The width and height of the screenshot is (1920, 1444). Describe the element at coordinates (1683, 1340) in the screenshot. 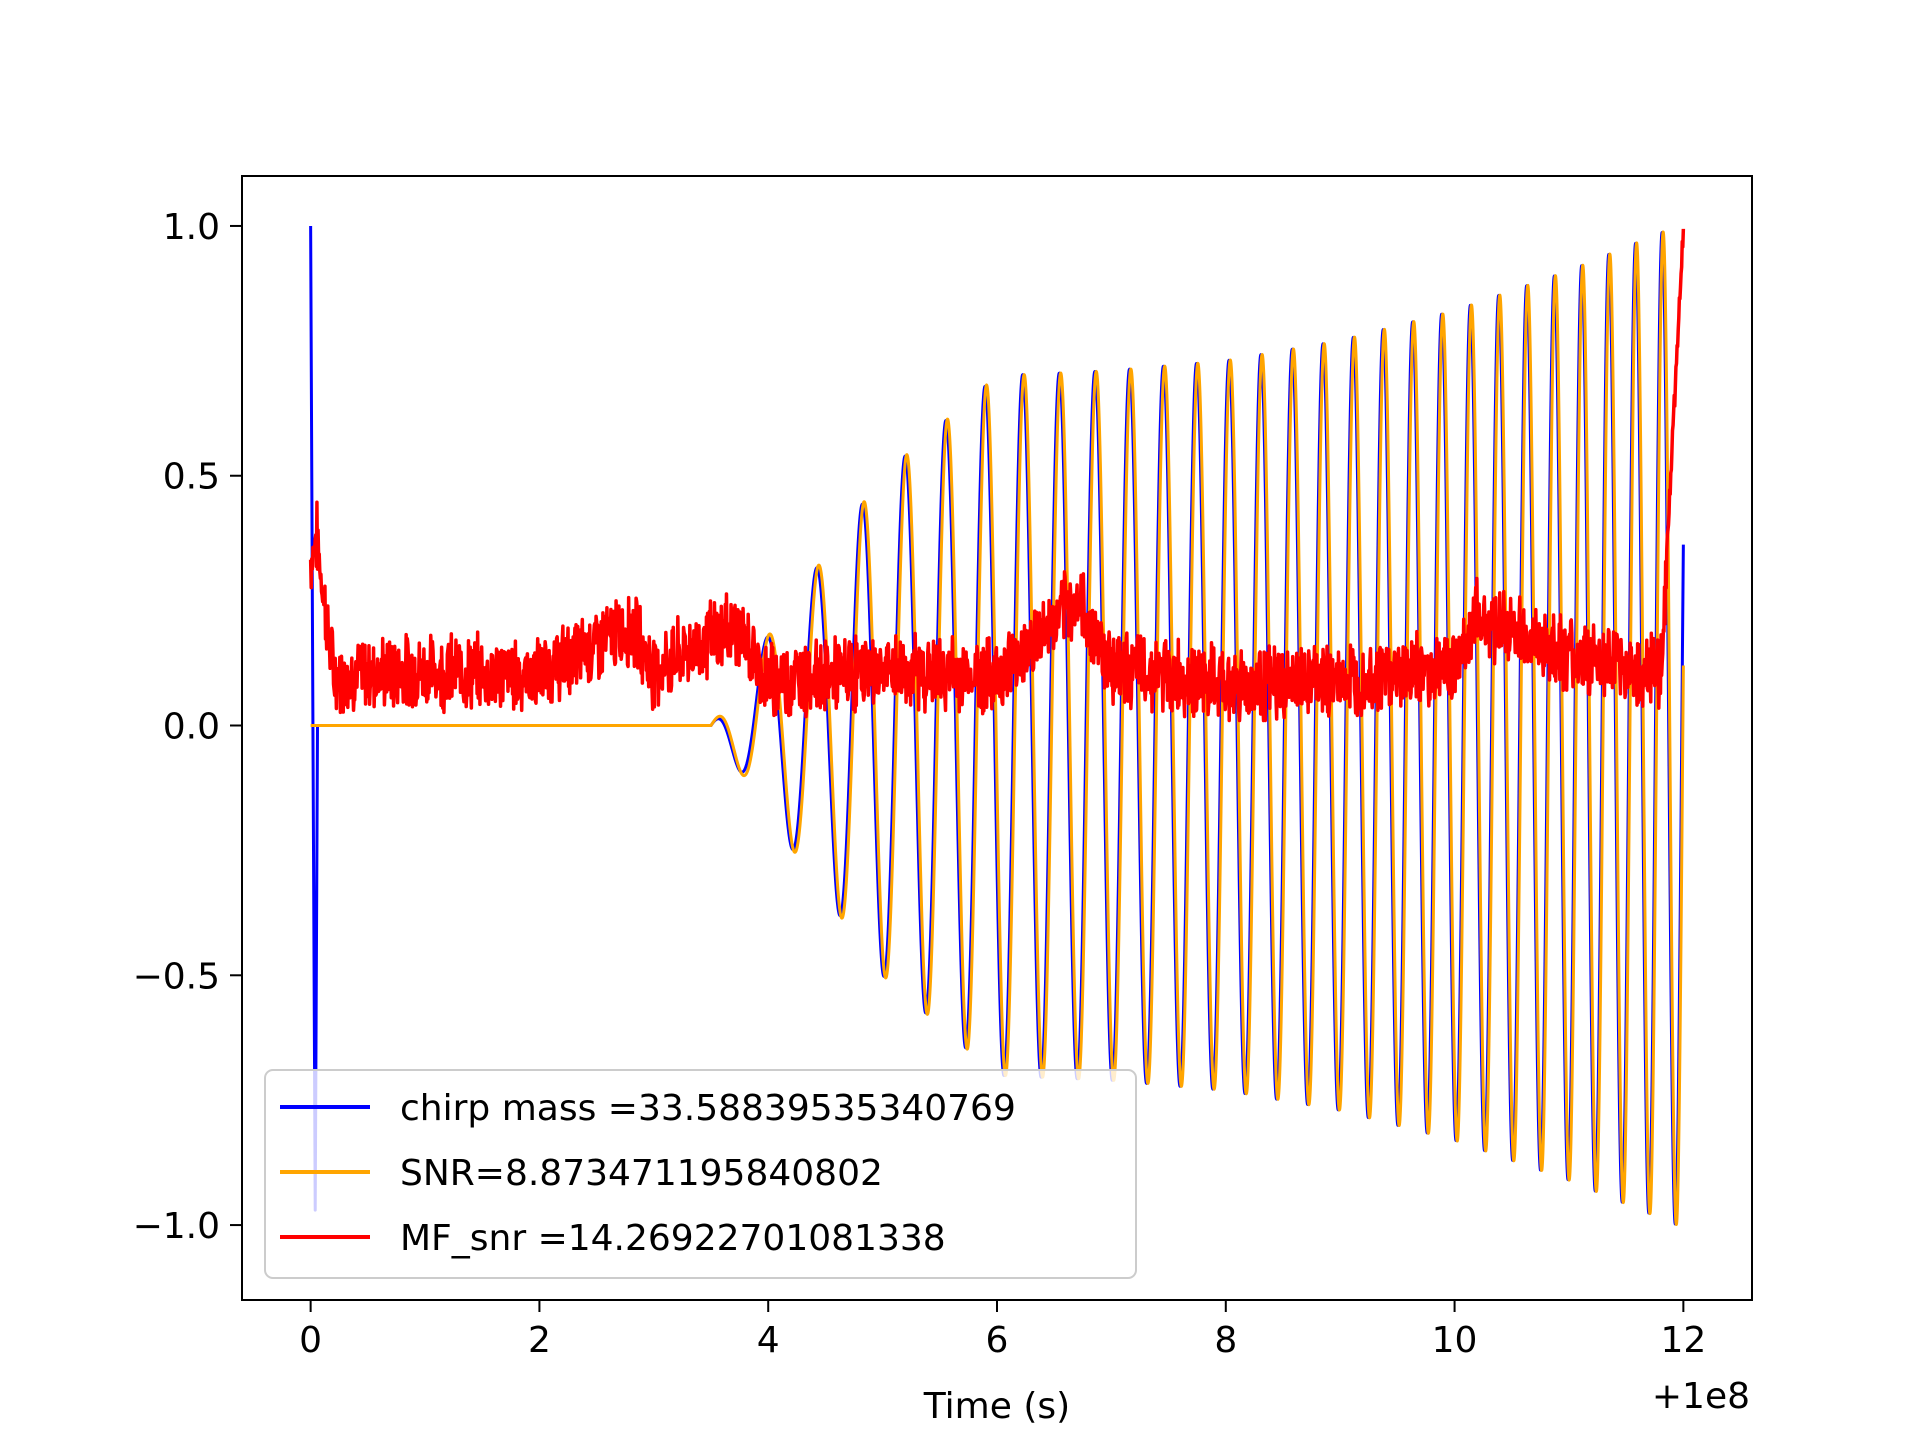

I see `x-tick-label: 12` at that location.